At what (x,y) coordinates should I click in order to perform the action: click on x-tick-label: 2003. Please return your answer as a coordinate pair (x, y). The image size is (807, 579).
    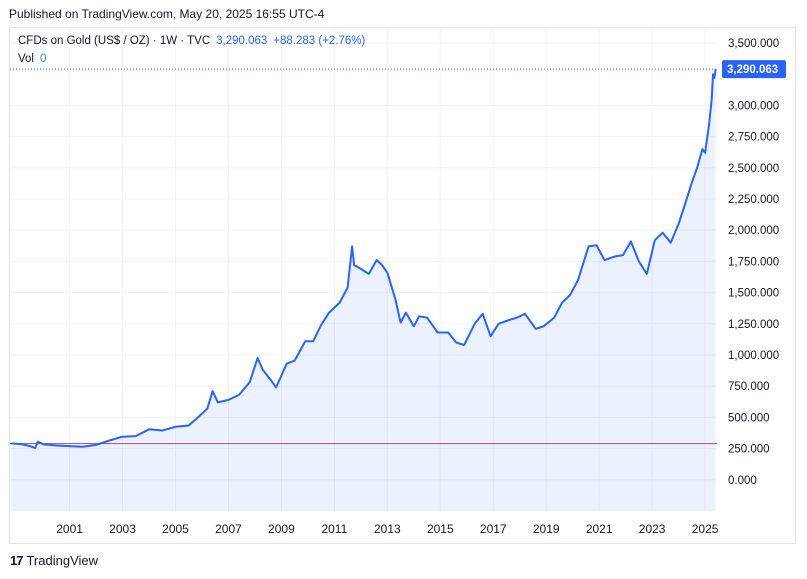
    Looking at the image, I should click on (122, 529).